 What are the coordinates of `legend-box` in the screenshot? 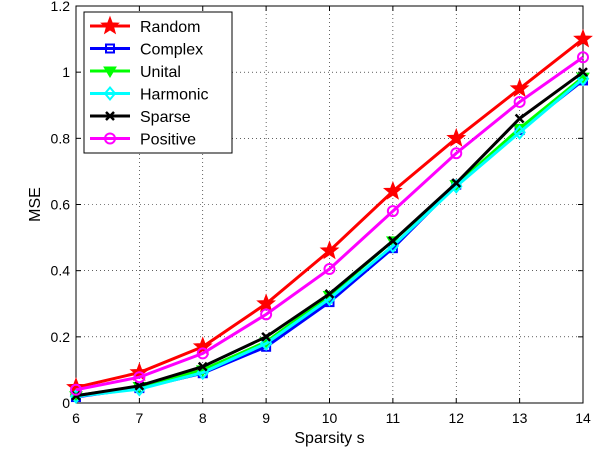 It's located at (158, 82).